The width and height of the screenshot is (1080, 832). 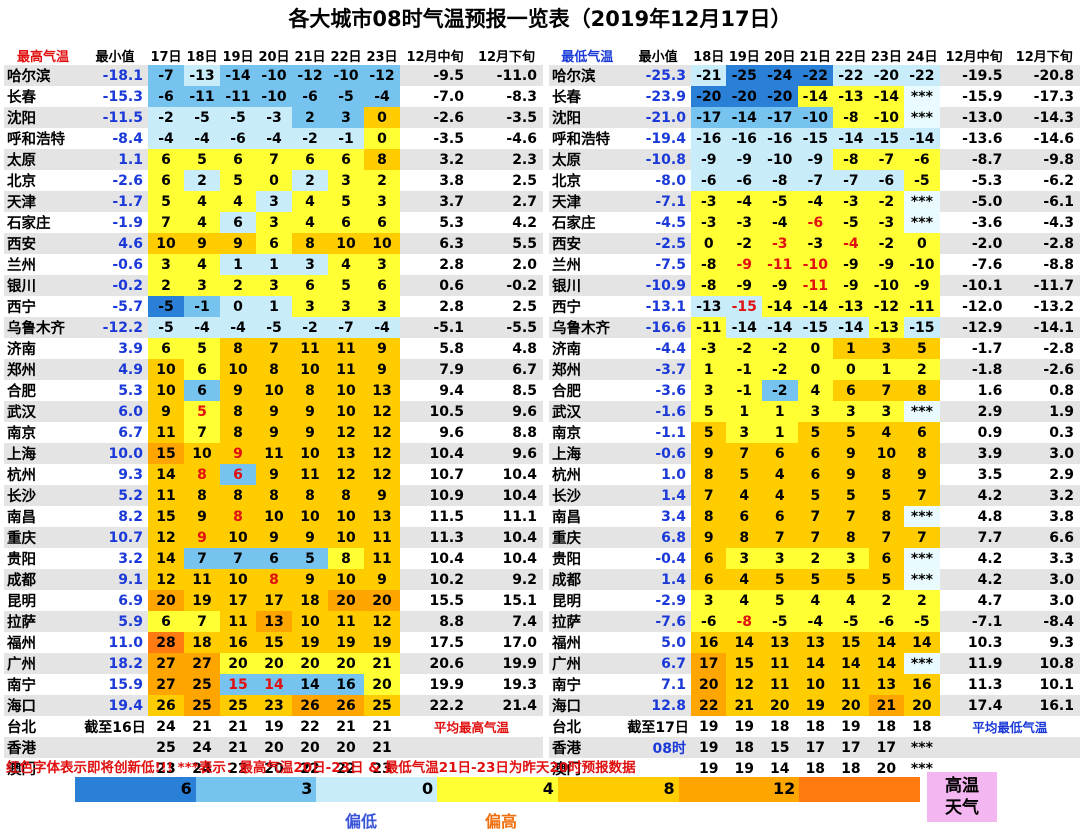 I want to click on temp-cell: 24, so click(x=166, y=726).